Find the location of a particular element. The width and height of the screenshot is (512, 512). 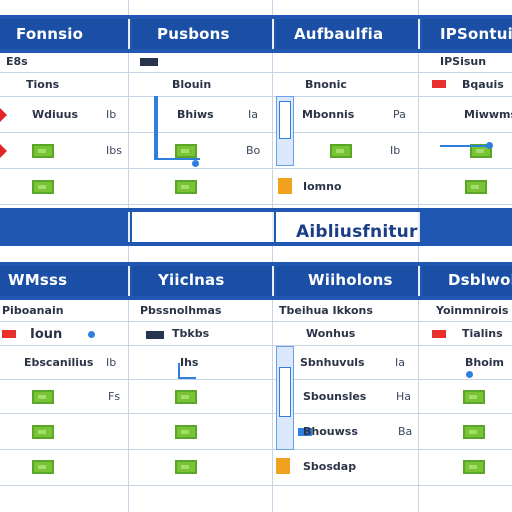

value-cell: Bo is located at coordinates (253, 150).